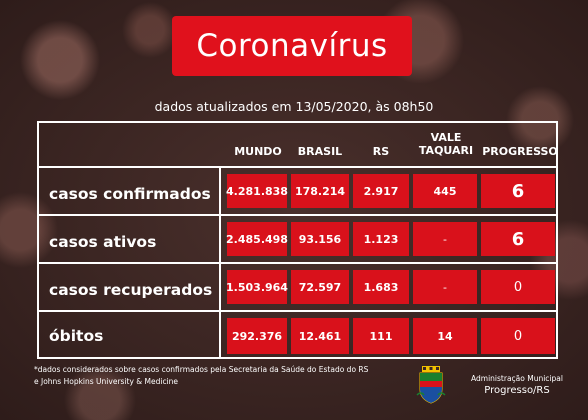 The width and height of the screenshot is (588, 420). Describe the element at coordinates (130, 194) in the screenshot. I see `row-label-confirmados: casos confirmados` at that location.